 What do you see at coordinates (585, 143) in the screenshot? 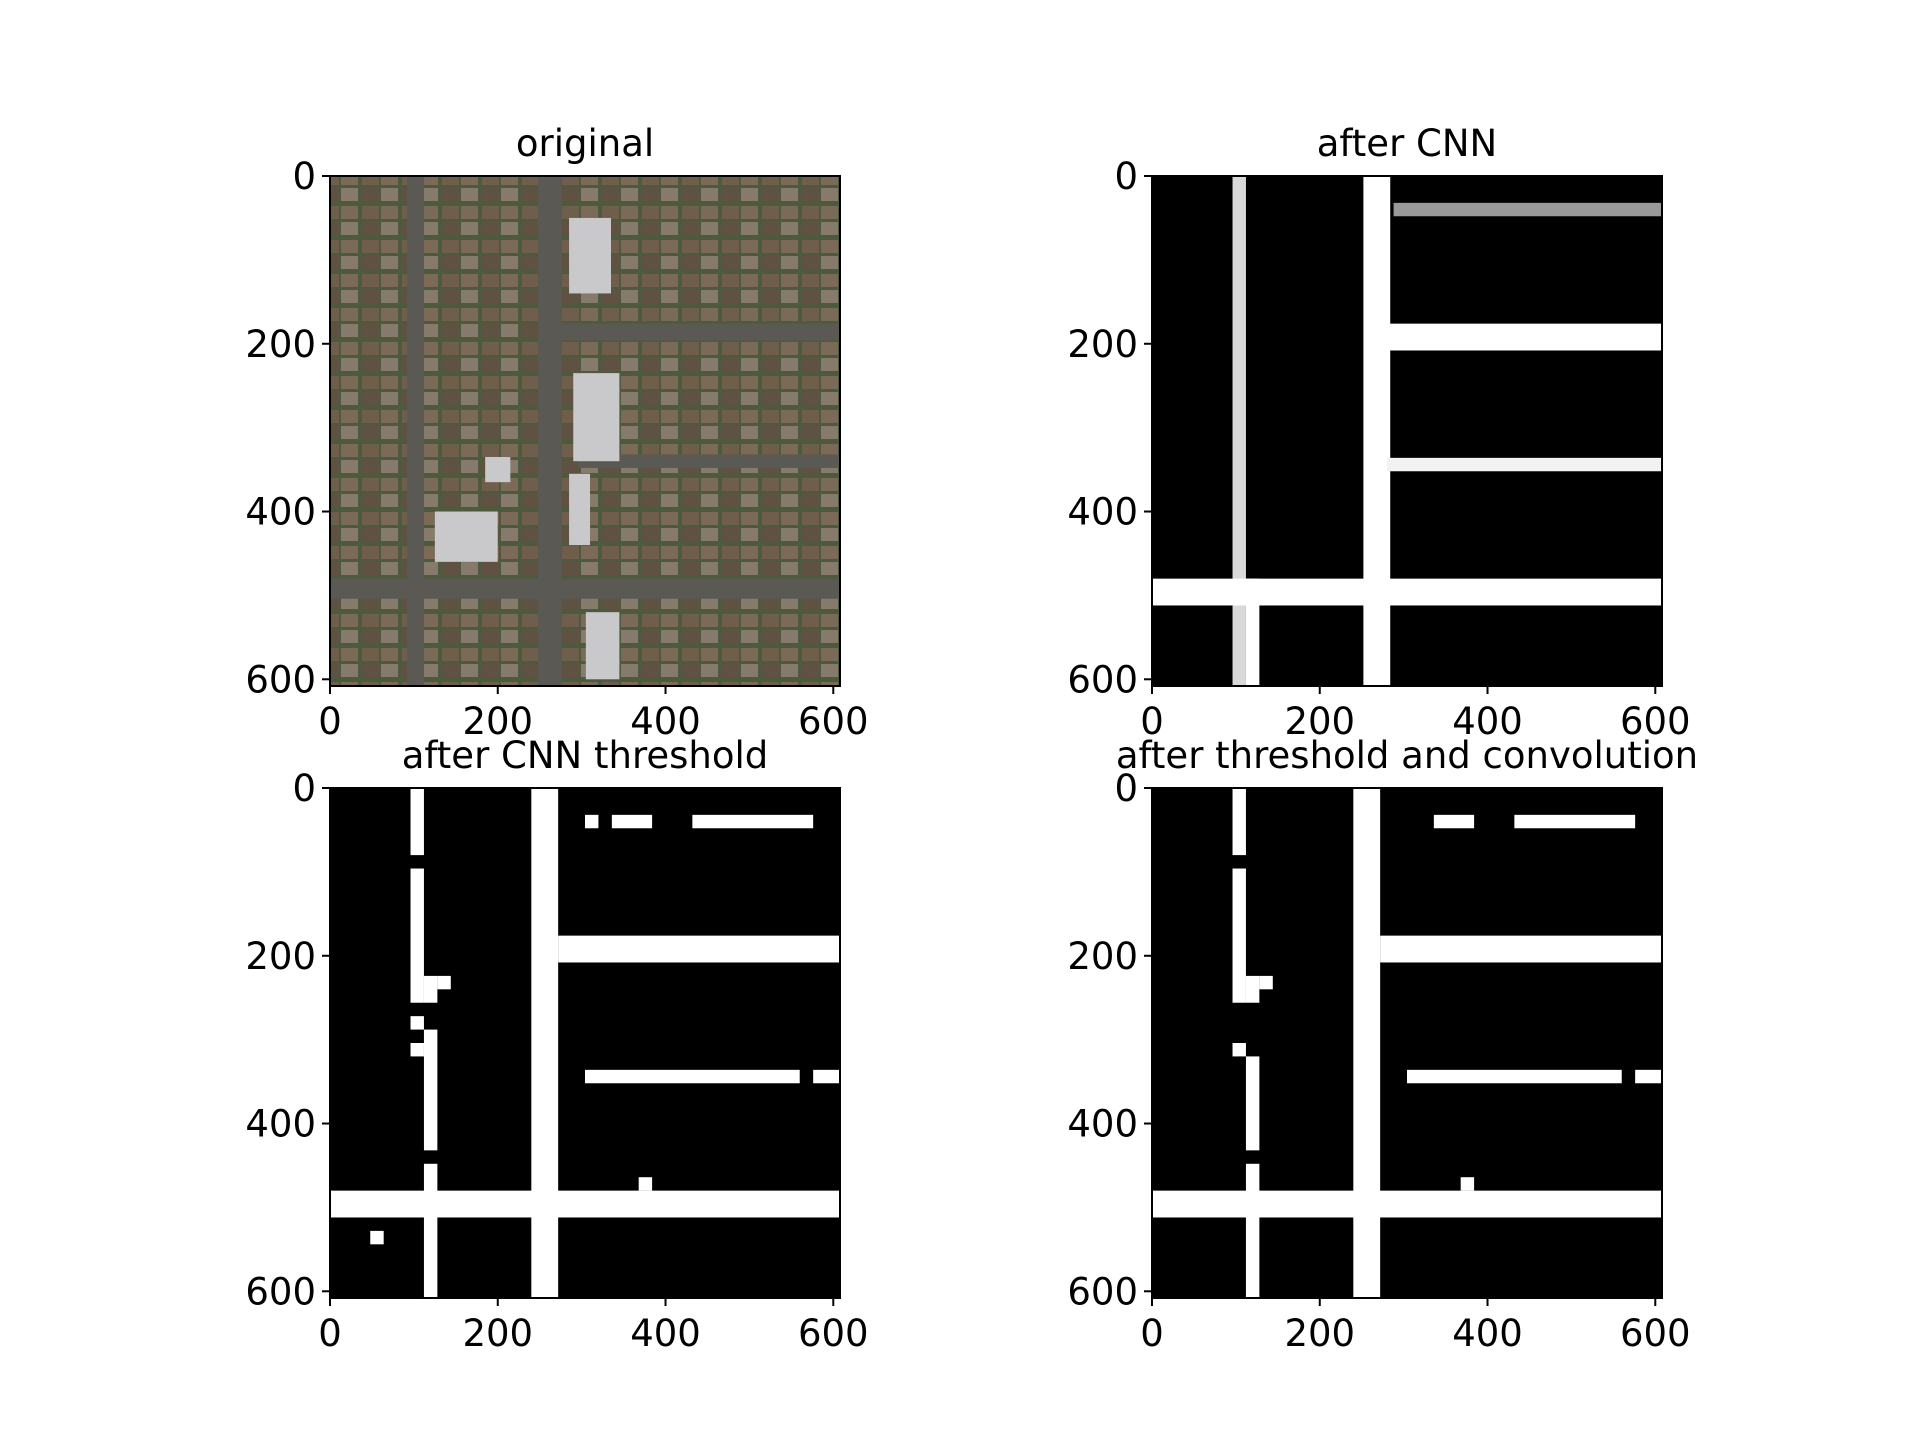
I see `panel-title: original` at bounding box center [585, 143].